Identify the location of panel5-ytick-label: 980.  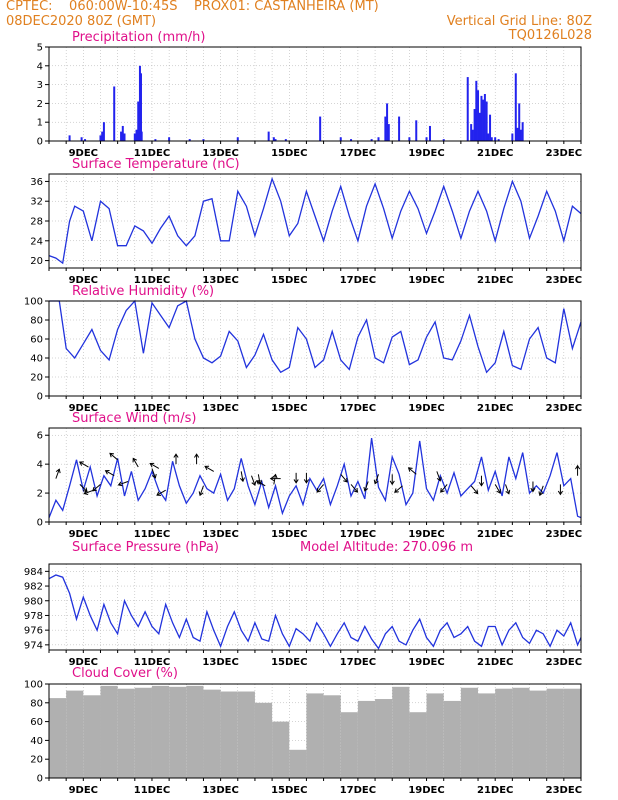
(33, 601).